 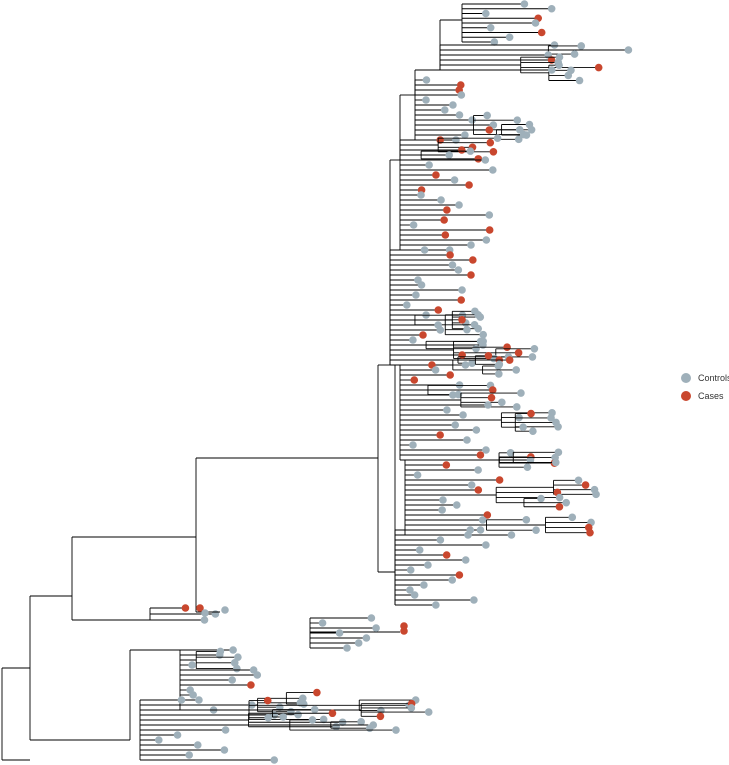 I want to click on legend-item-cases: Cases, so click(x=705, y=396).